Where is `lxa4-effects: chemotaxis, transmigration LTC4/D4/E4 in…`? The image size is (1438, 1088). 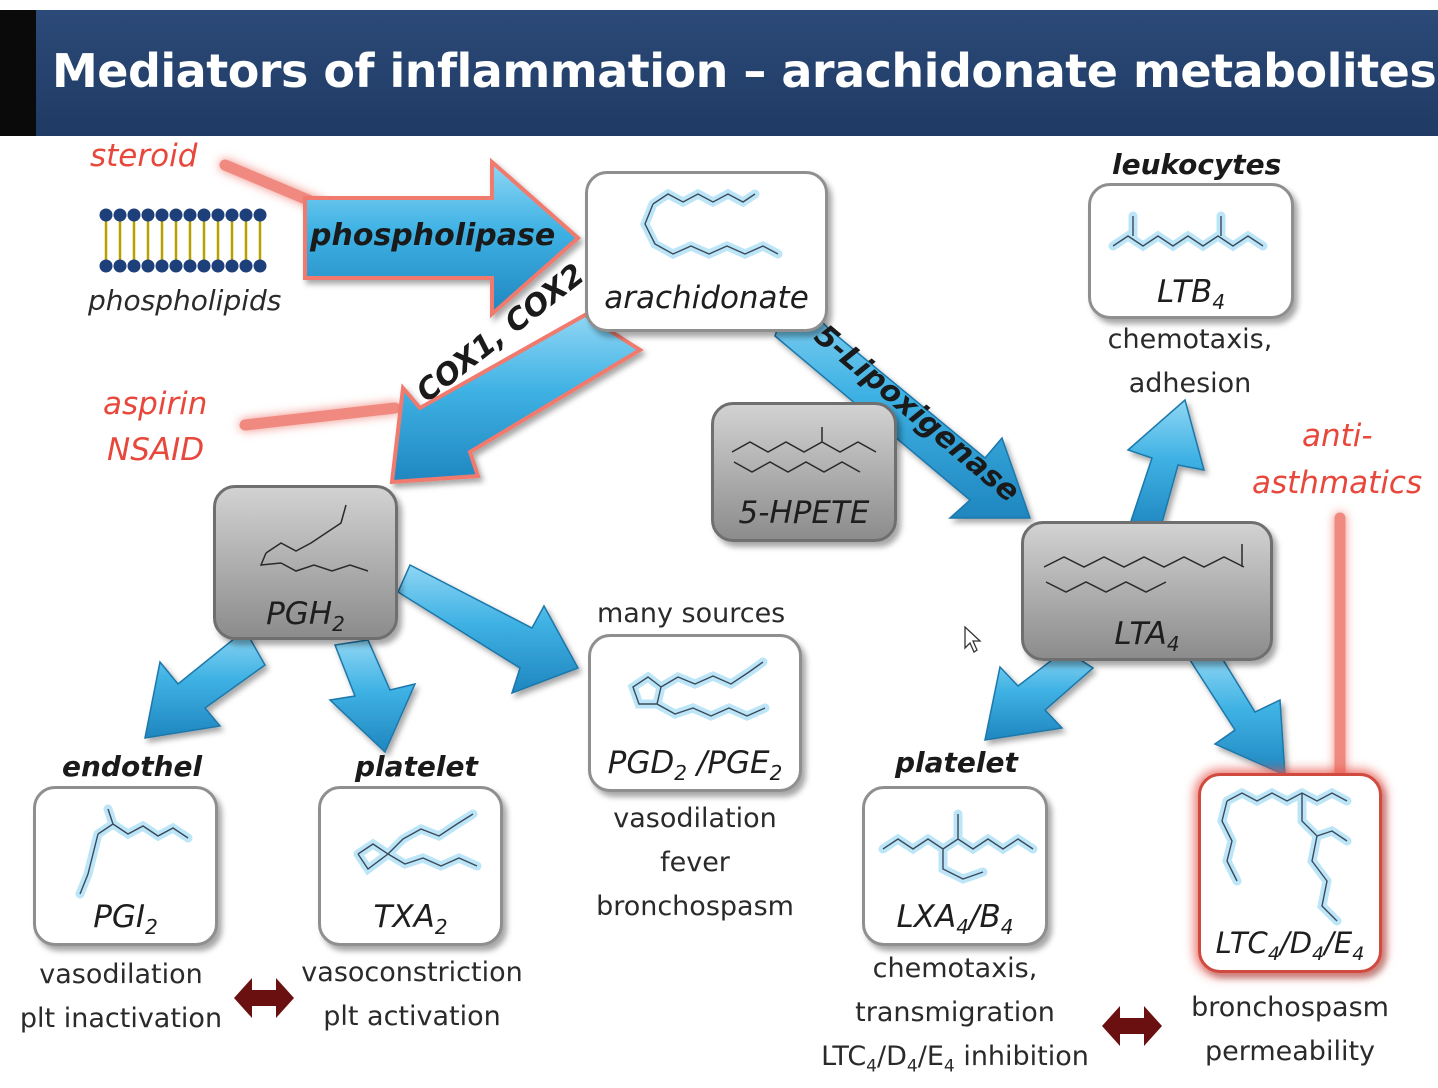 lxa4-effects: chemotaxis, transmigration LTC4/D4/E4 in… is located at coordinates (955, 1017).